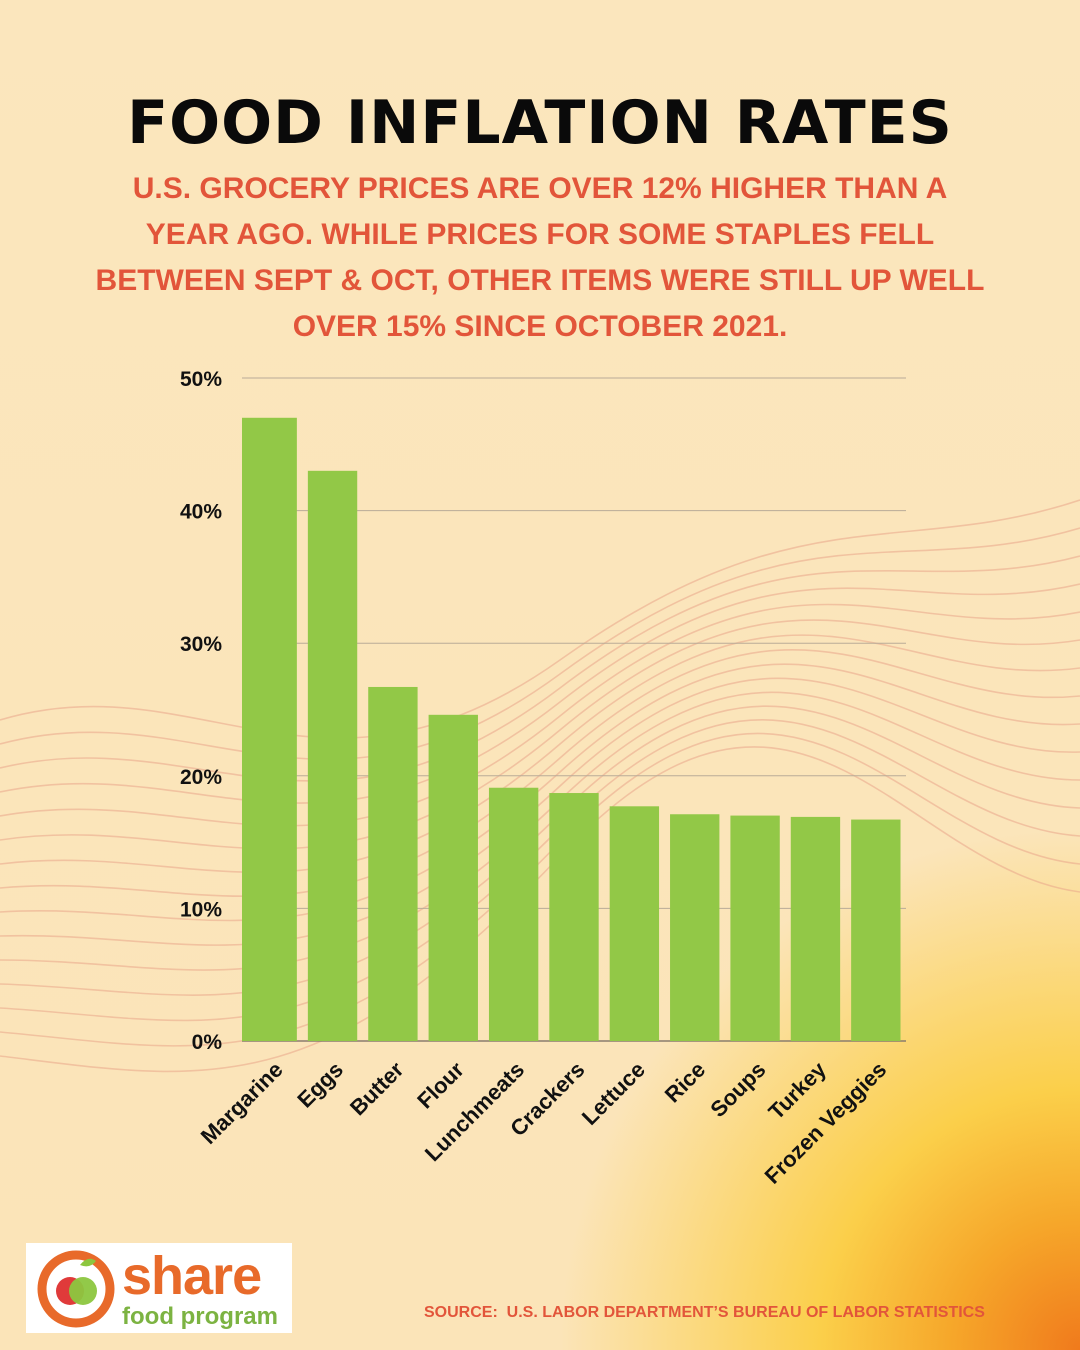  I want to click on bar-flour, so click(453, 877).